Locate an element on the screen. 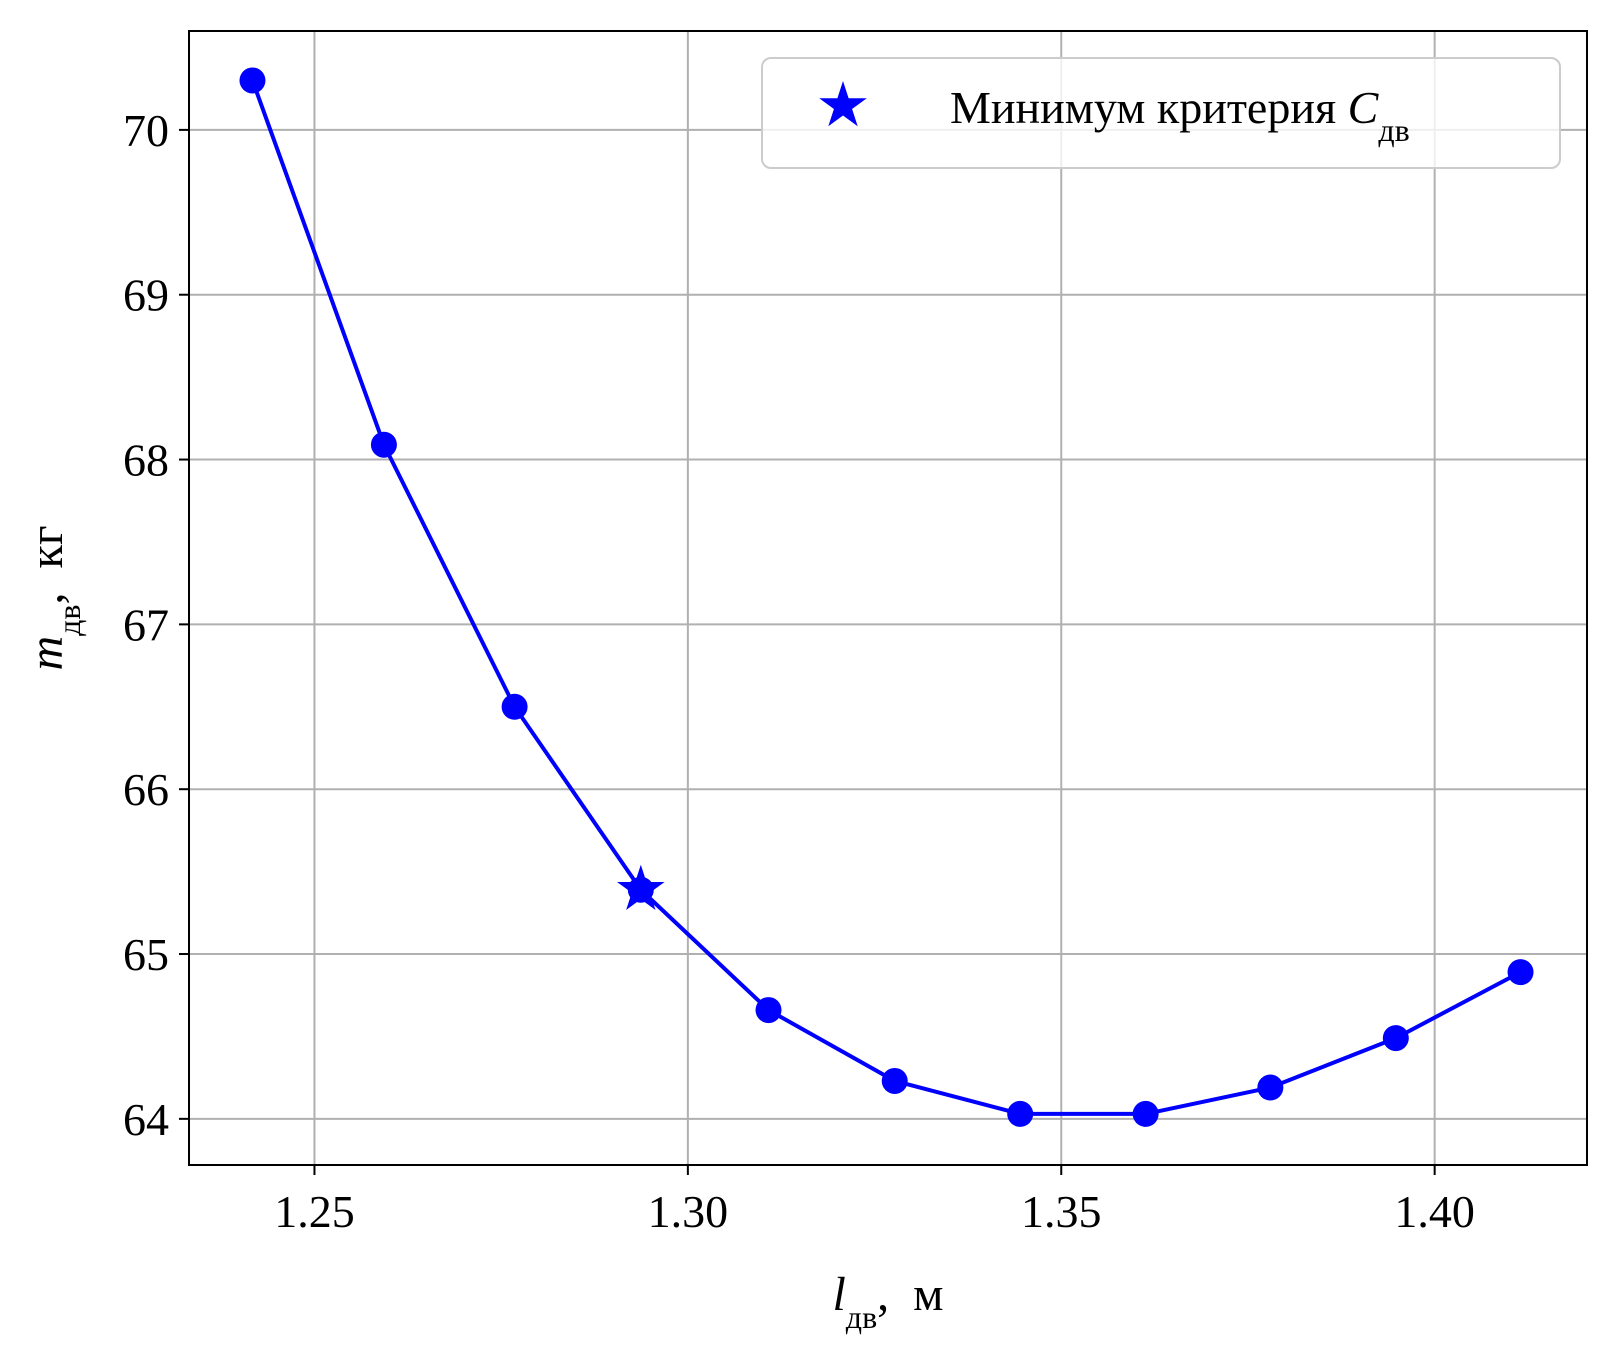 This screenshot has width=1613, height=1357. minimum-star-marker is located at coordinates (641, 887).